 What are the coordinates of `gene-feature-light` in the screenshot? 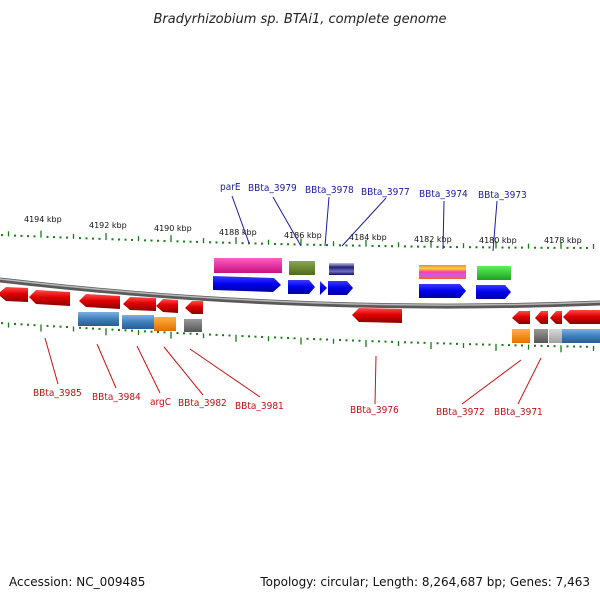 It's located at (555, 336).